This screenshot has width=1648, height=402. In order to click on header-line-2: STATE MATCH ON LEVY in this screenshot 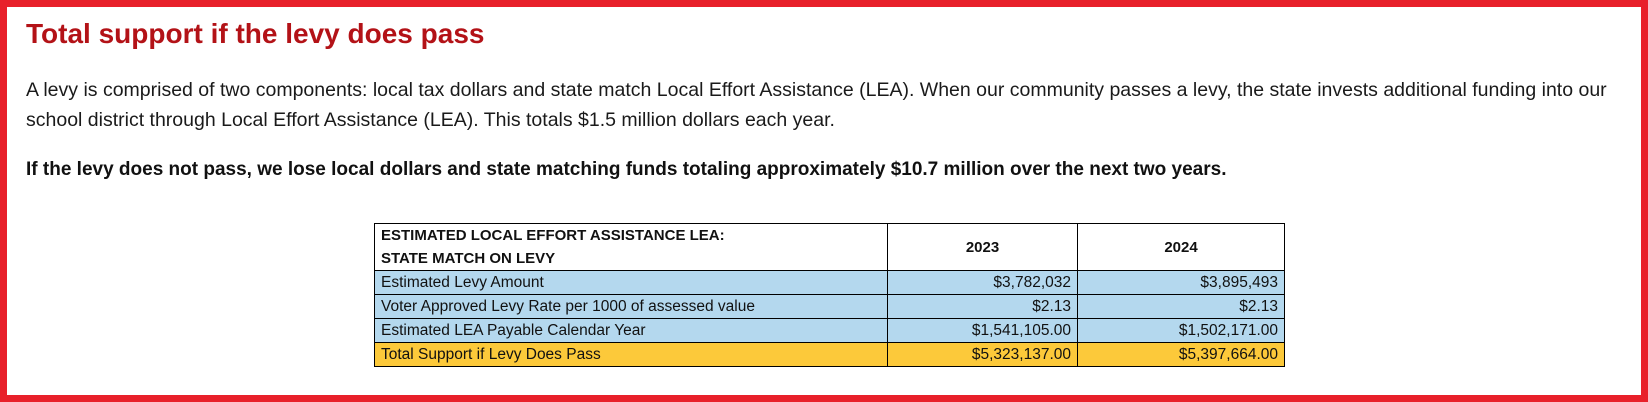, I will do `click(468, 258)`.